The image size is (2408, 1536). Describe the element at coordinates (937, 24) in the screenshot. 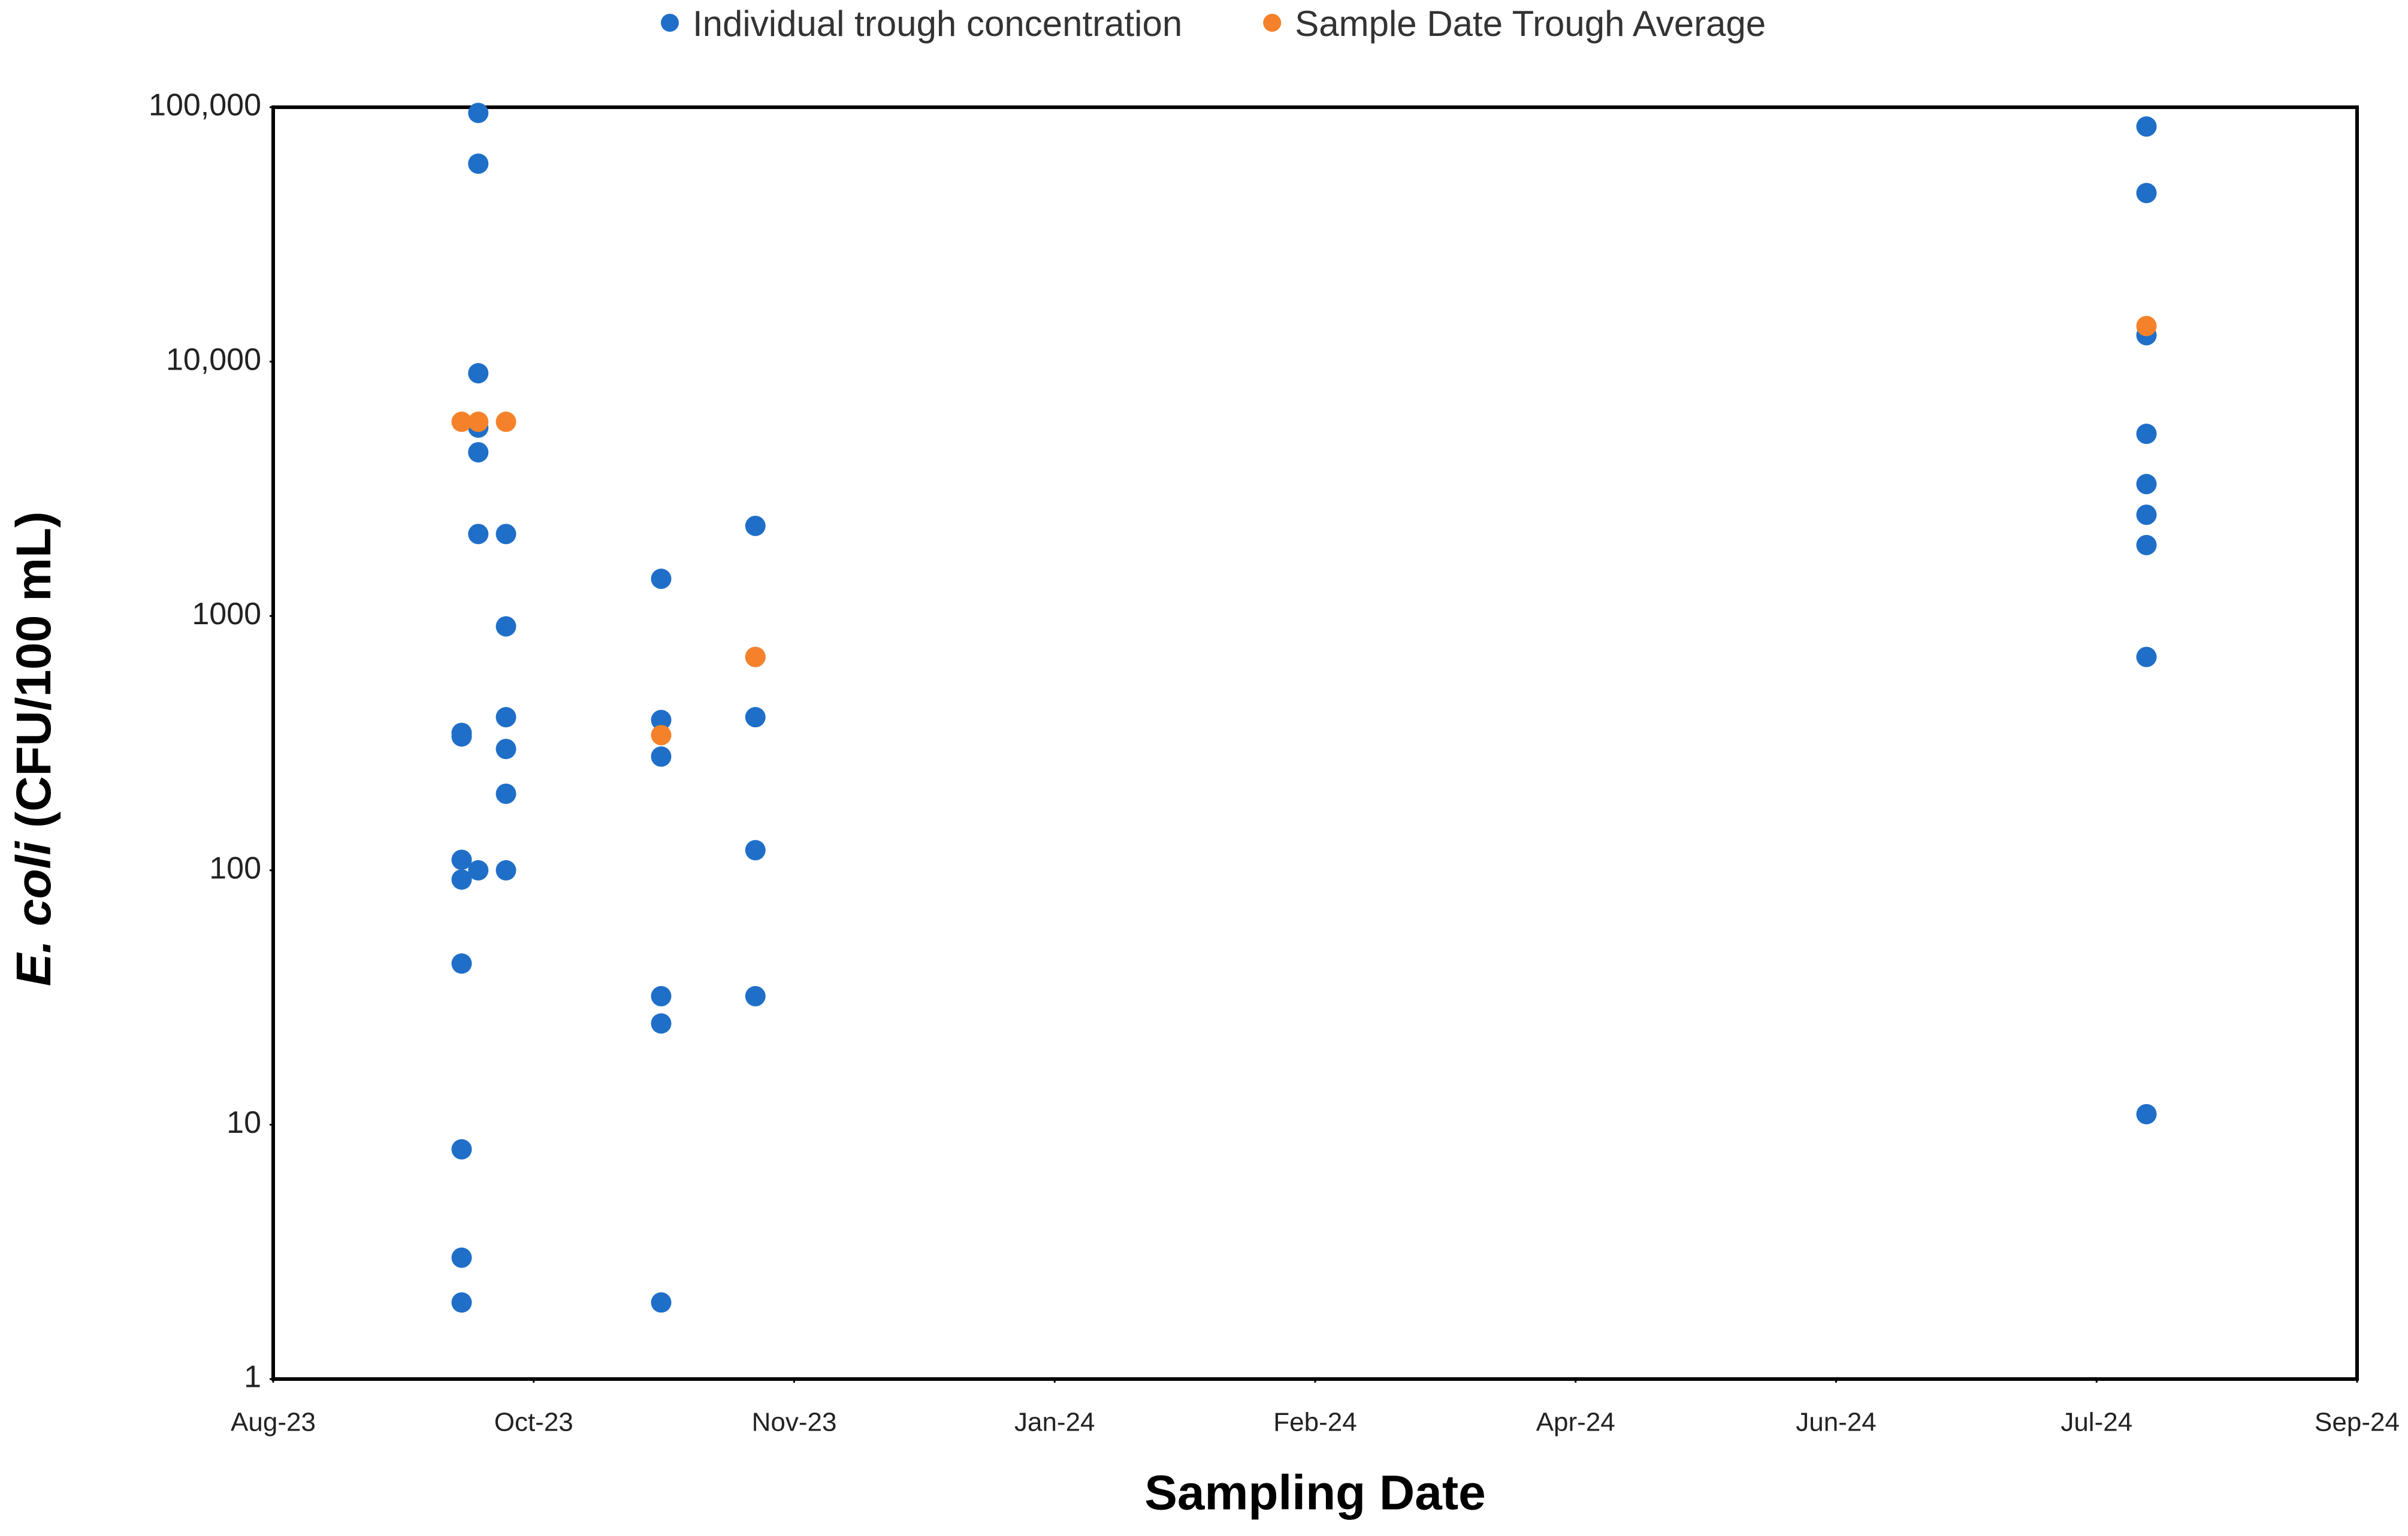

I see `legend-label: Individual trough concentration` at that location.